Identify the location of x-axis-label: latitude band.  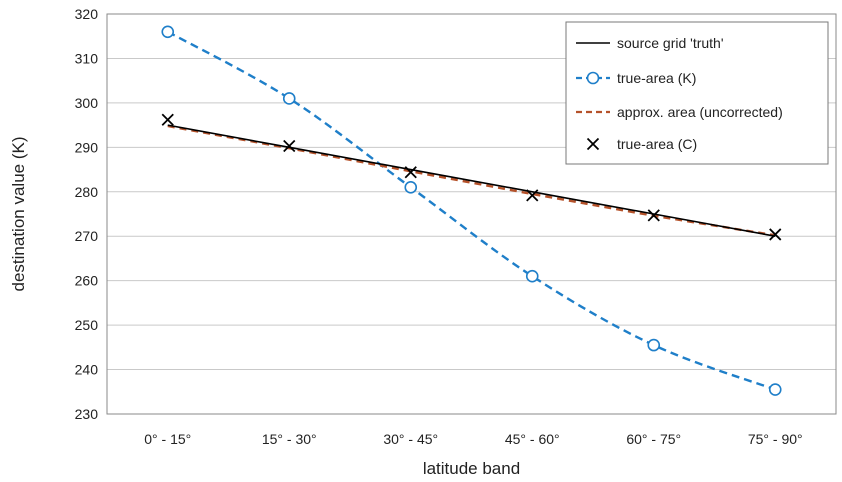
(471, 468).